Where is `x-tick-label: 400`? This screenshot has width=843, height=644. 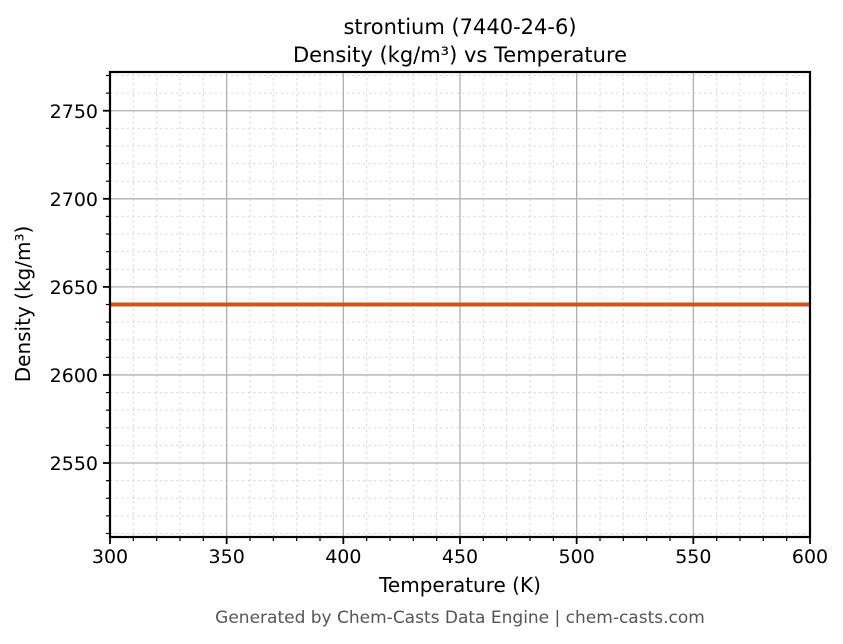 x-tick-label: 400 is located at coordinates (343, 557).